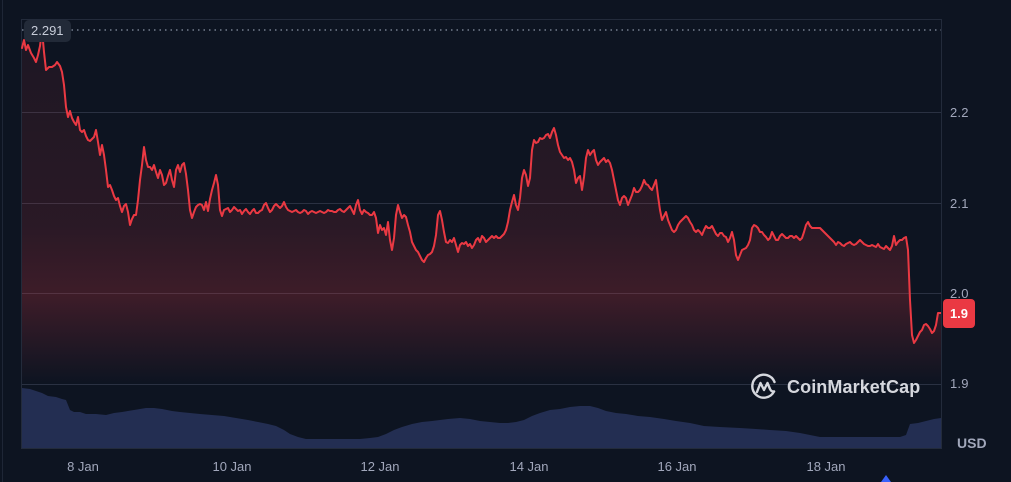 Image resolution: width=1011 pixels, height=482 pixels. I want to click on y-tick-label: 1.9, so click(959, 383).